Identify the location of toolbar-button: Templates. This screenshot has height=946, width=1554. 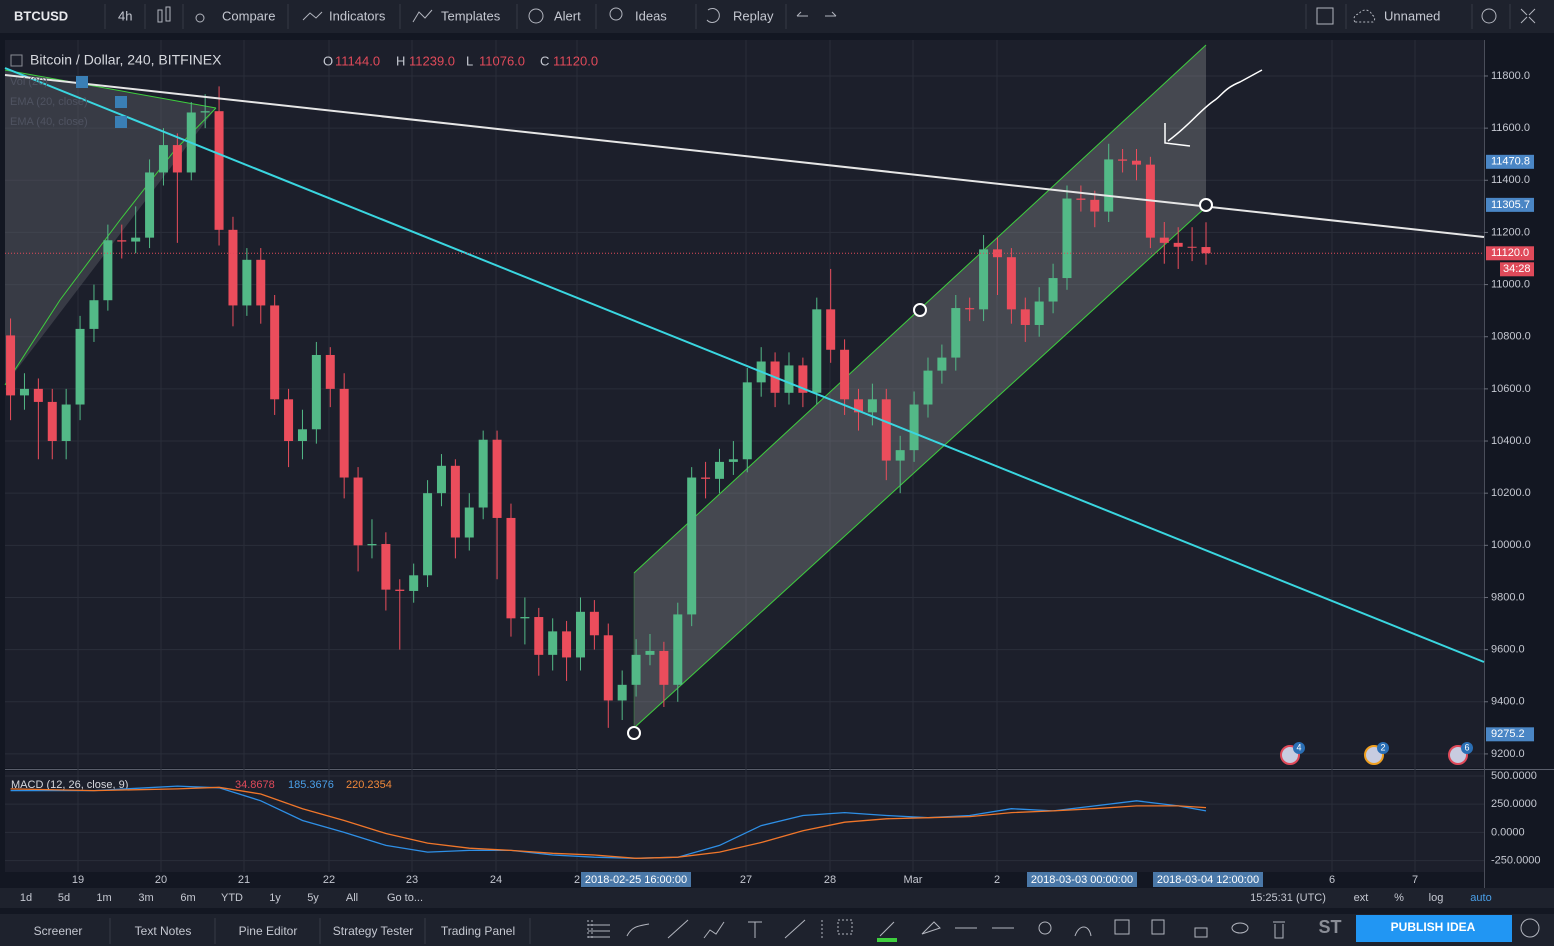
(471, 15).